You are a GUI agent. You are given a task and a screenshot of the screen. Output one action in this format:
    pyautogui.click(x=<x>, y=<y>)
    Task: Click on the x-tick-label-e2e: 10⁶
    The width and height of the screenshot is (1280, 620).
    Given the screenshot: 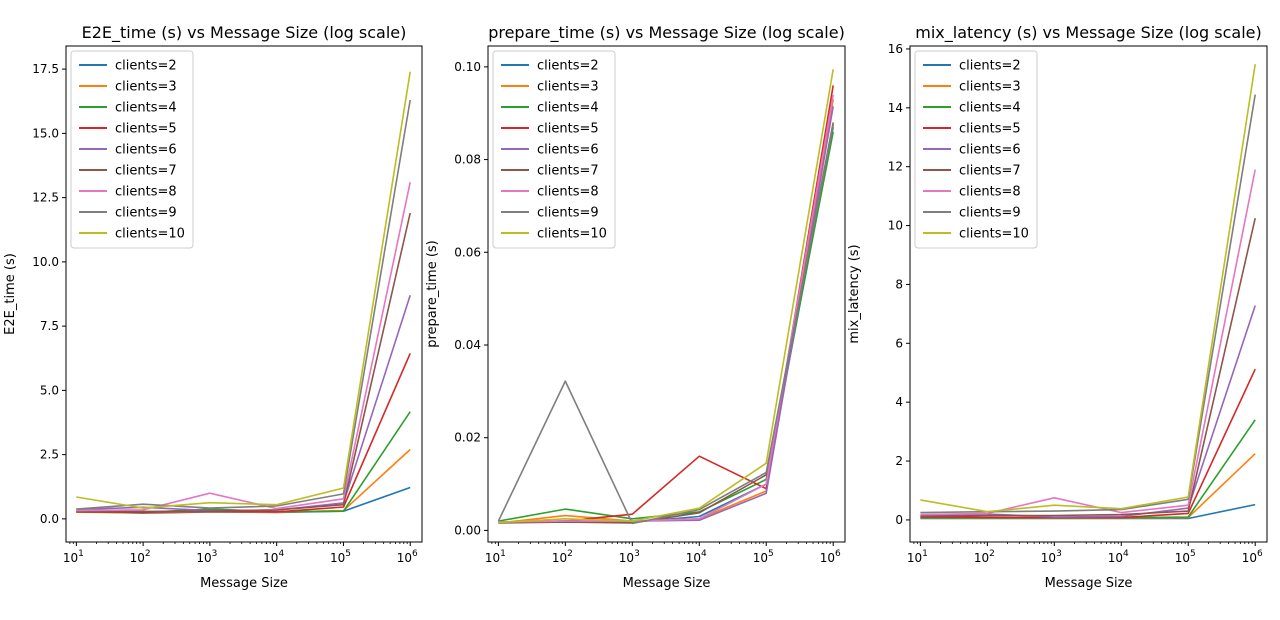 What is the action you would take?
    pyautogui.click(x=407, y=557)
    